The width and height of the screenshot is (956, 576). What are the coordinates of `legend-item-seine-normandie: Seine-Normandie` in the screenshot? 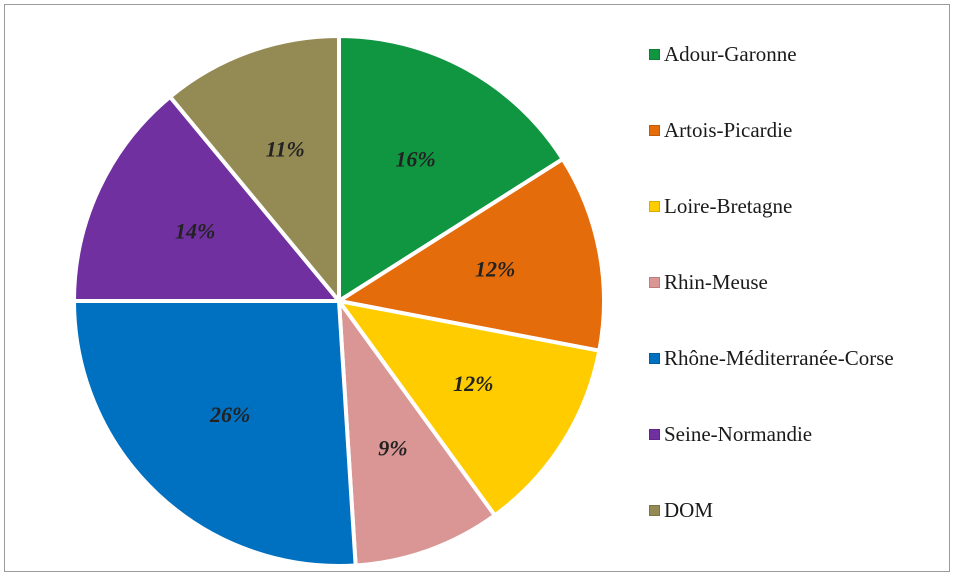 It's located at (771, 434).